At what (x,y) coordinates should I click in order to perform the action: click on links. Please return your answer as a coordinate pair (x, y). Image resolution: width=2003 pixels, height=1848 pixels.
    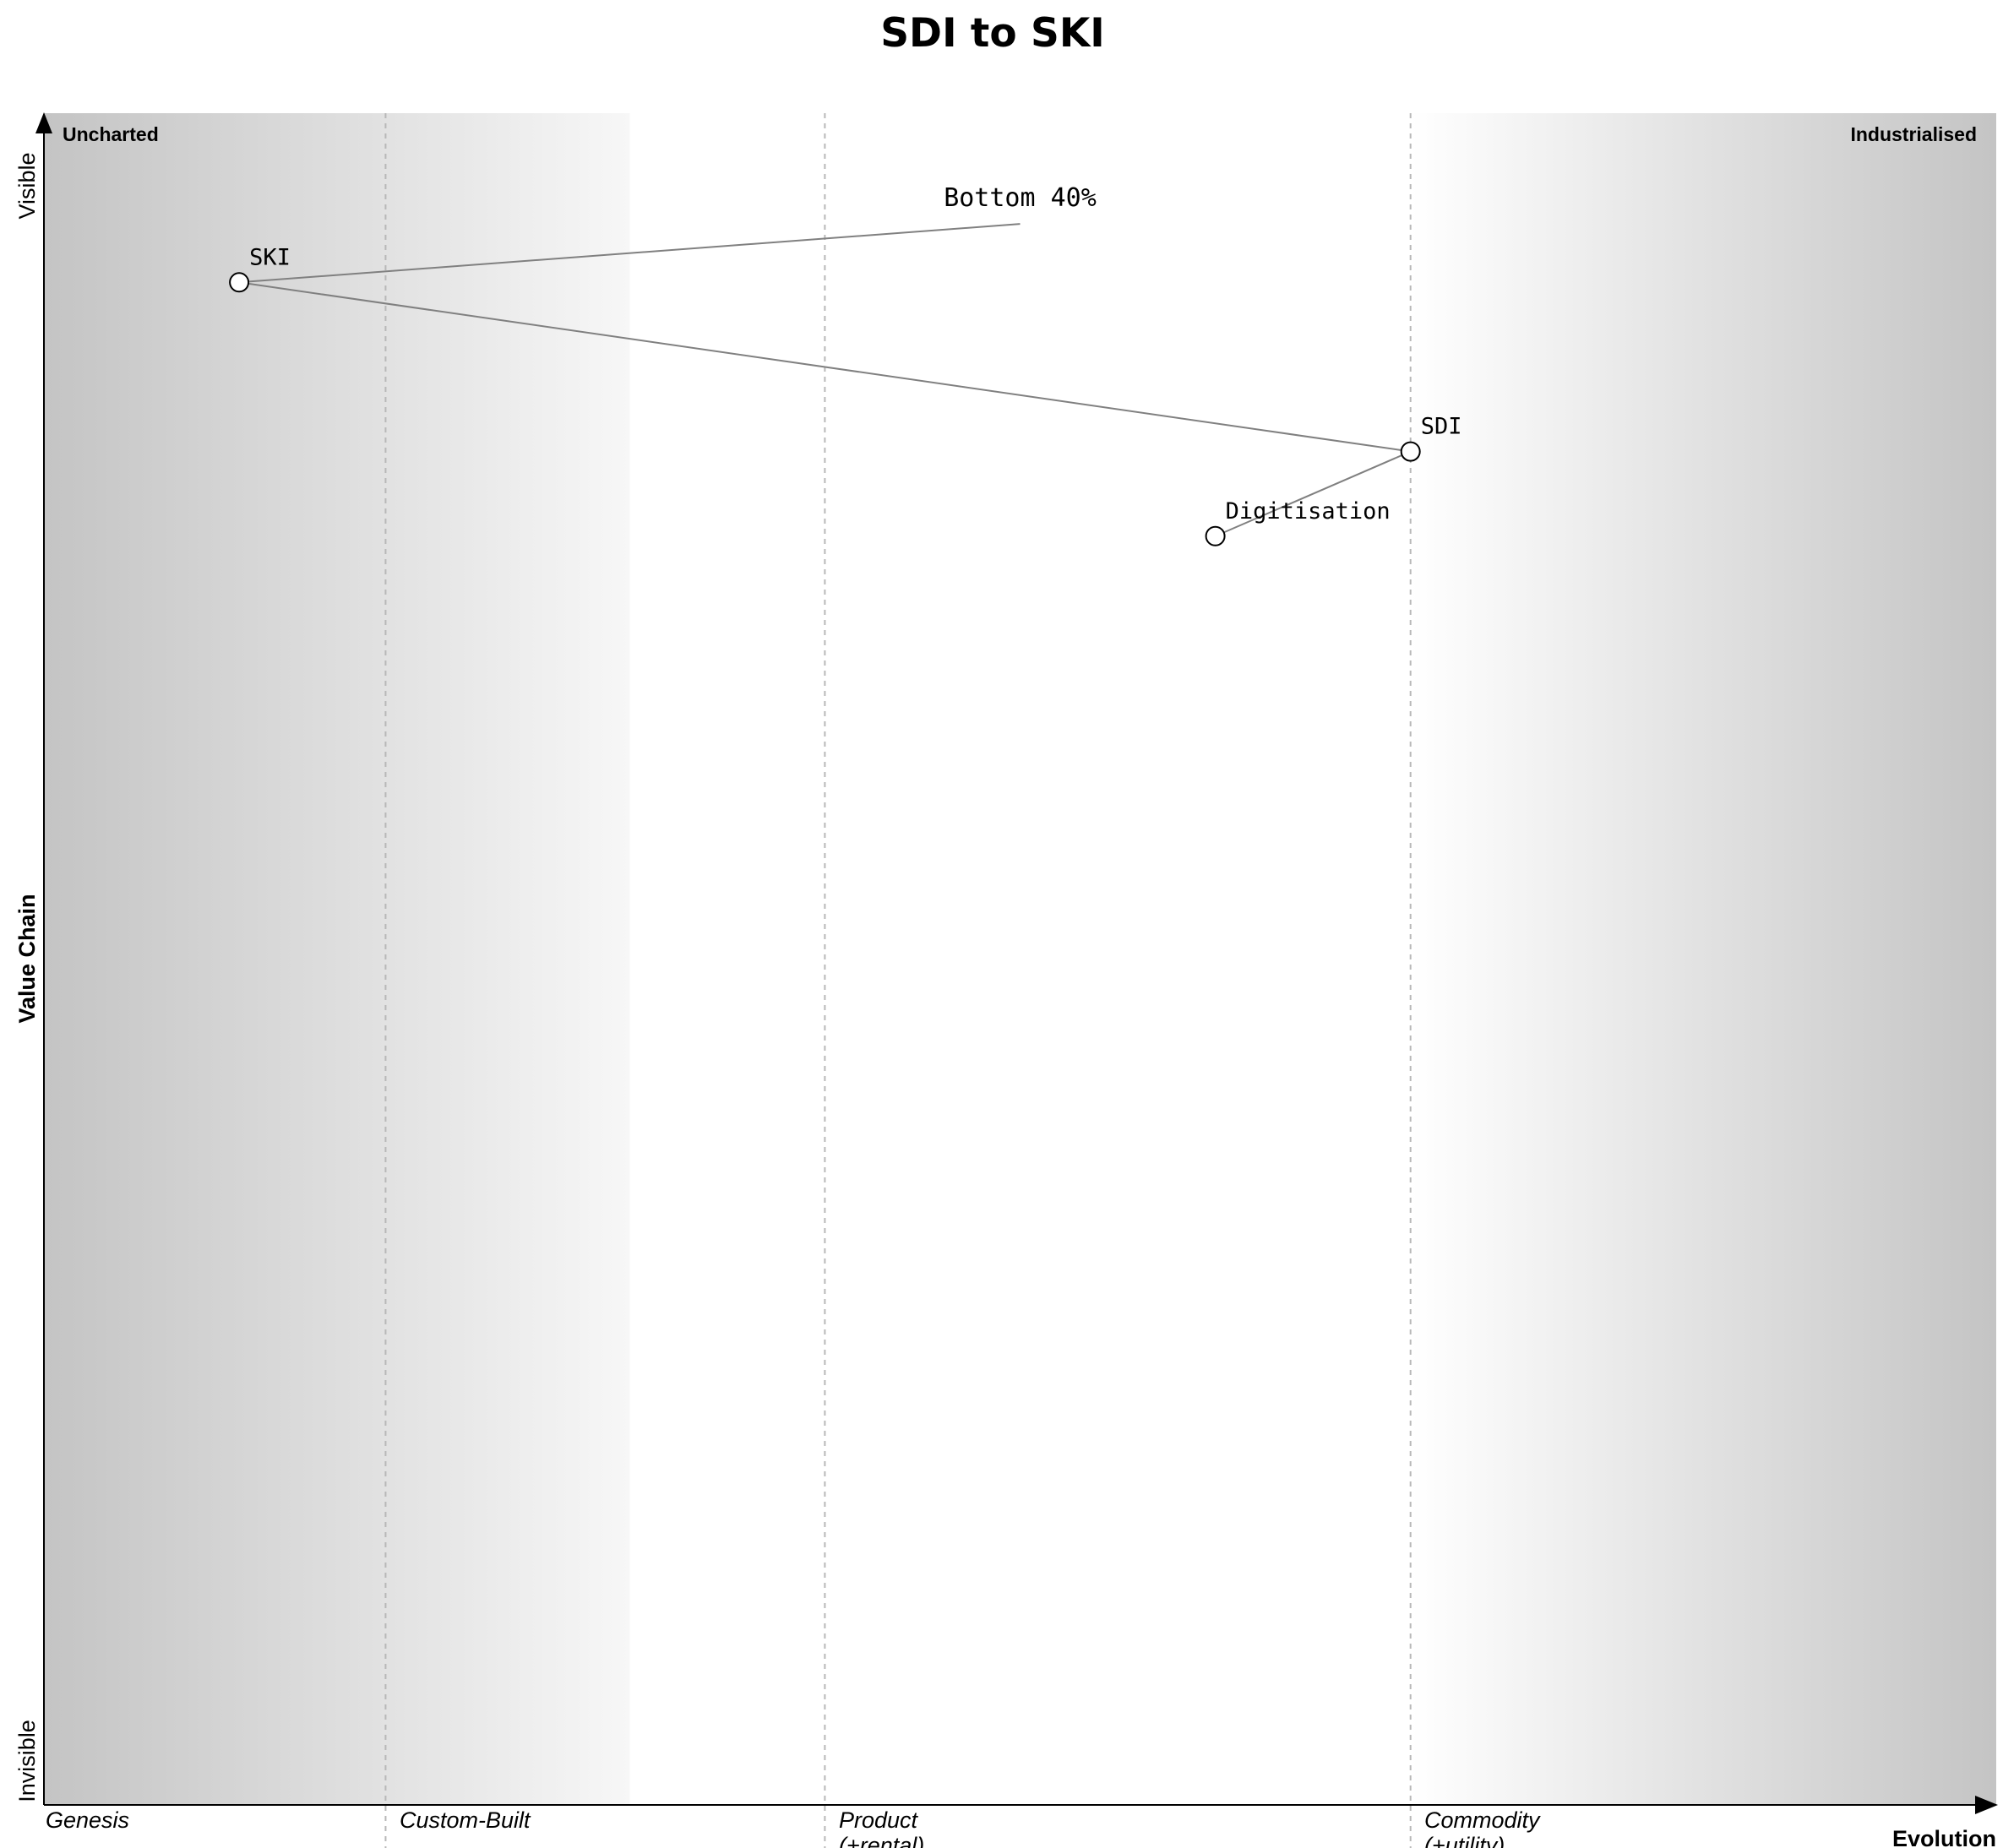
    Looking at the image, I should click on (825, 380).